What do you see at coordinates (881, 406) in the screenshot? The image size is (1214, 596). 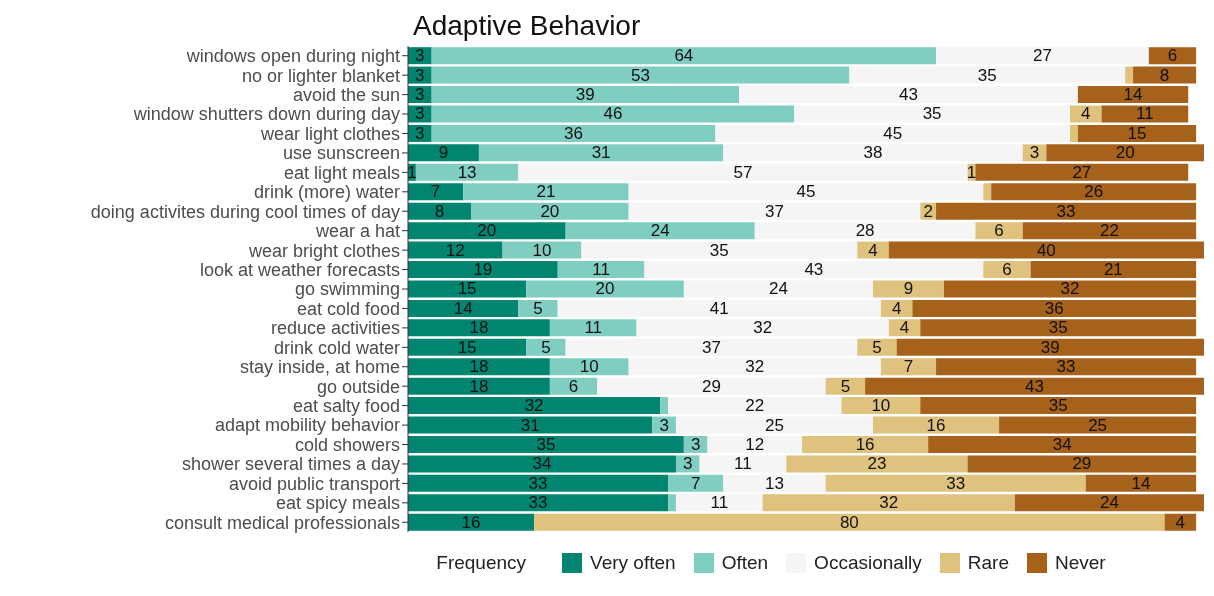 I see `data-label: 10` at bounding box center [881, 406].